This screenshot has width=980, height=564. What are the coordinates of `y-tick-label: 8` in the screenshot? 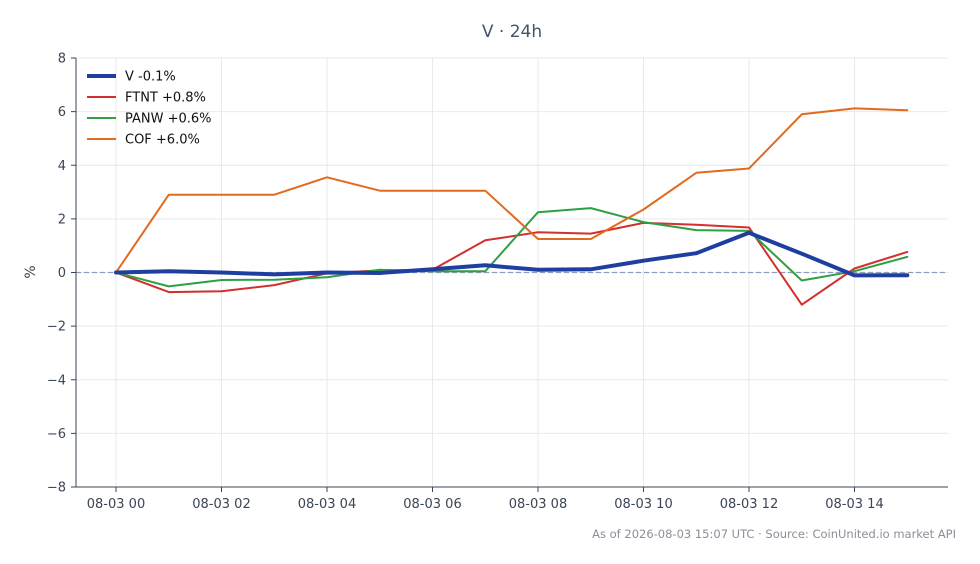 It's located at (62, 59).